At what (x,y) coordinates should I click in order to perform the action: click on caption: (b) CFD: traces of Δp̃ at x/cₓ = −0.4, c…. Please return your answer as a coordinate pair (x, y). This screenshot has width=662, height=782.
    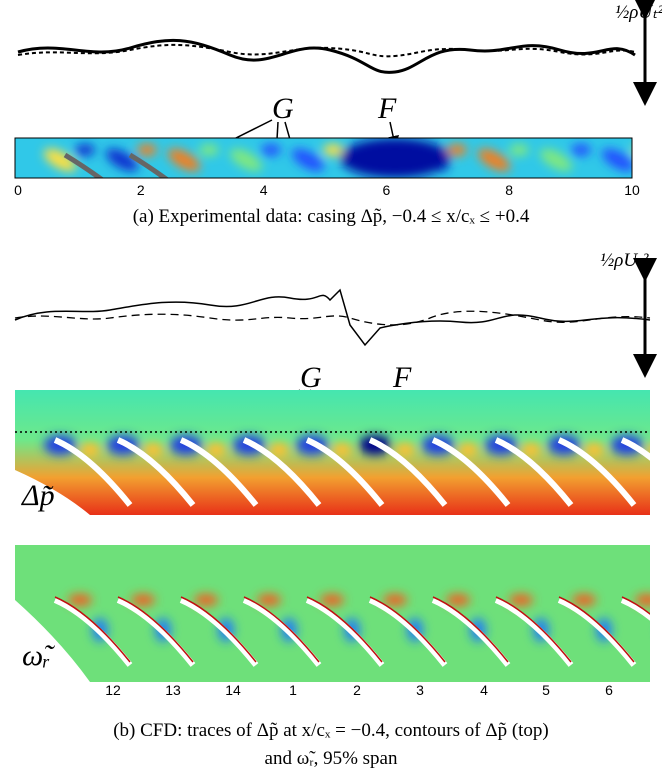
    Looking at the image, I should click on (331, 730).